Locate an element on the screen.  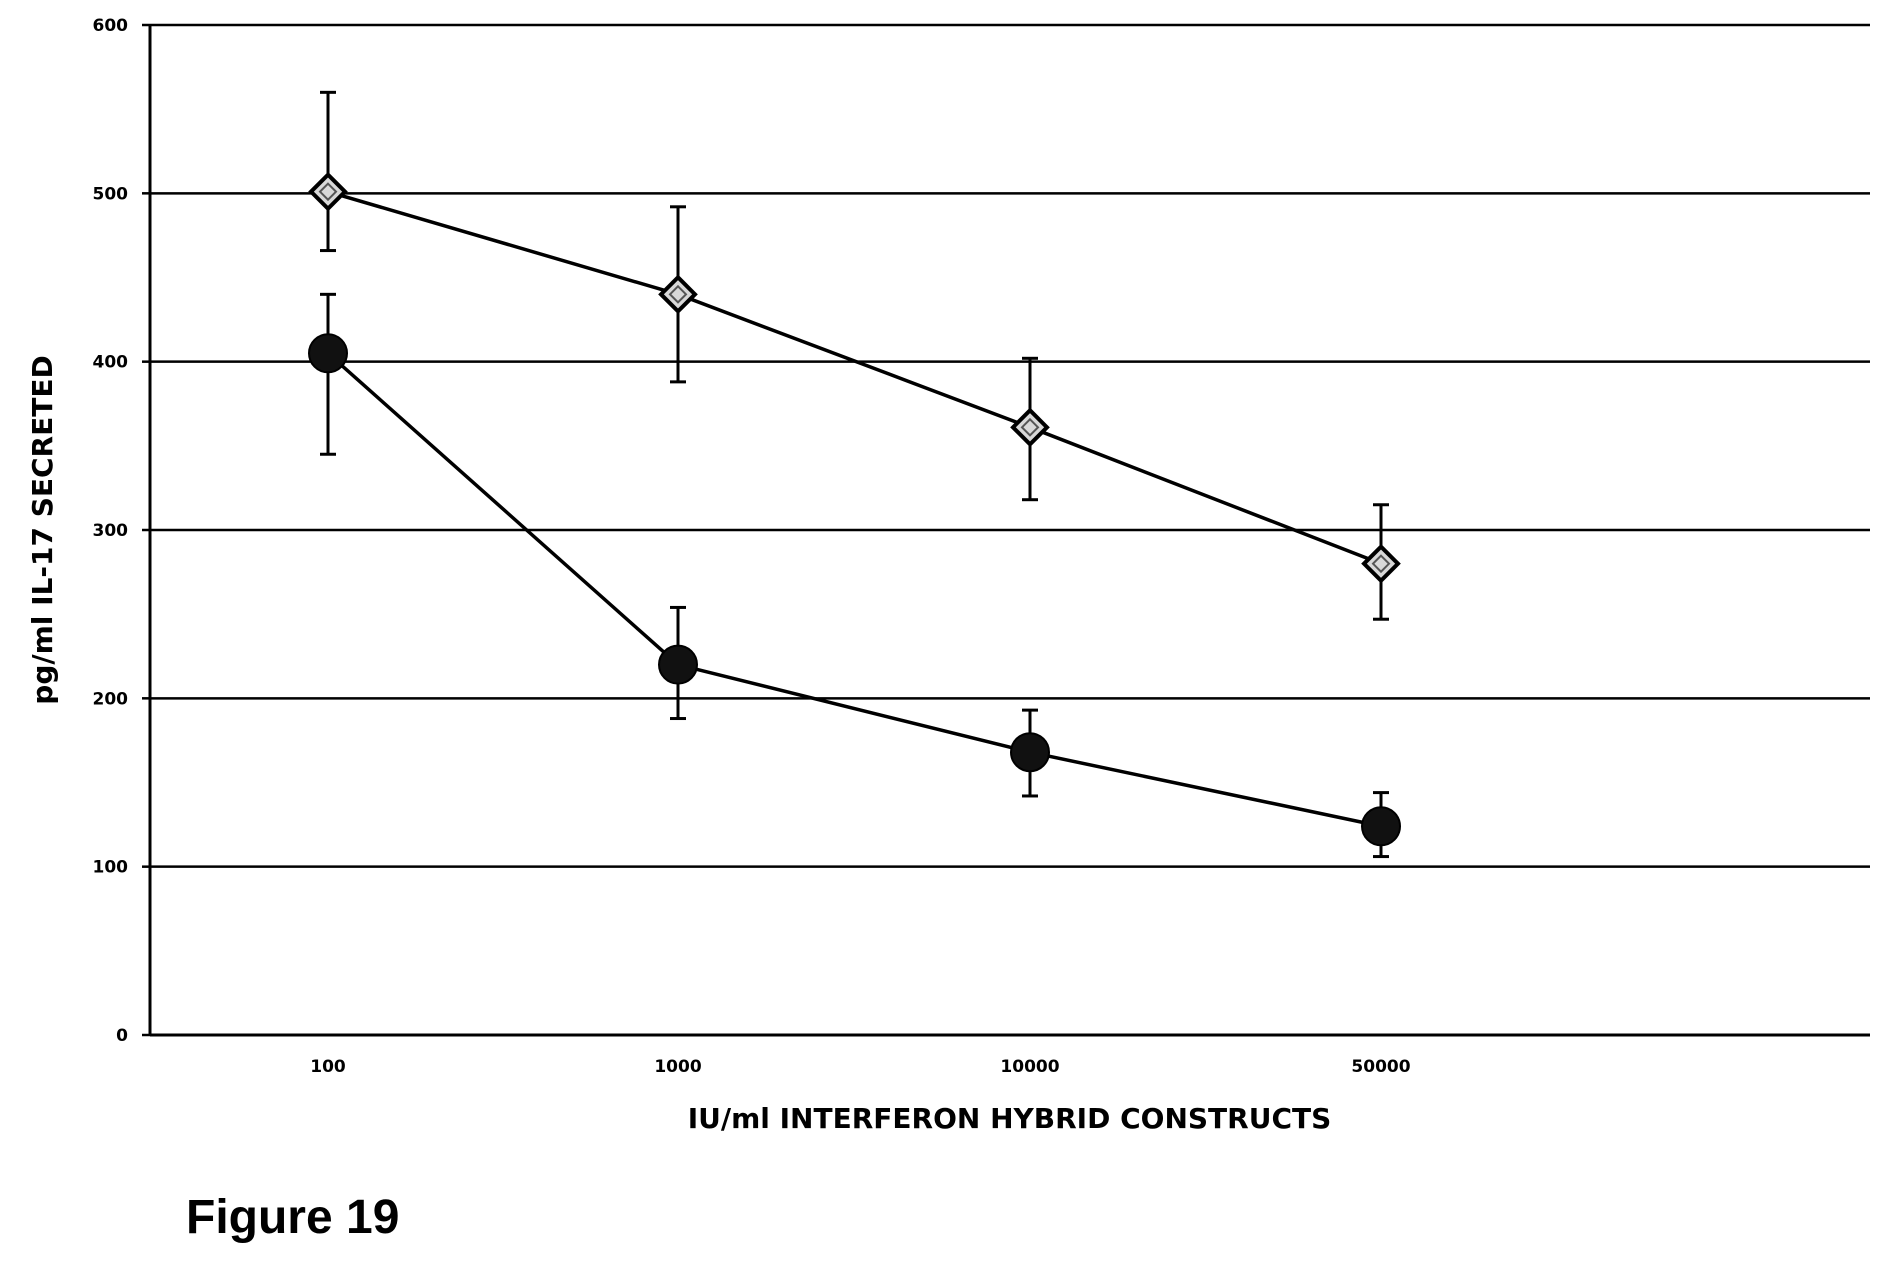
x-tick-label-50000: 50000 is located at coordinates (1380, 1067).